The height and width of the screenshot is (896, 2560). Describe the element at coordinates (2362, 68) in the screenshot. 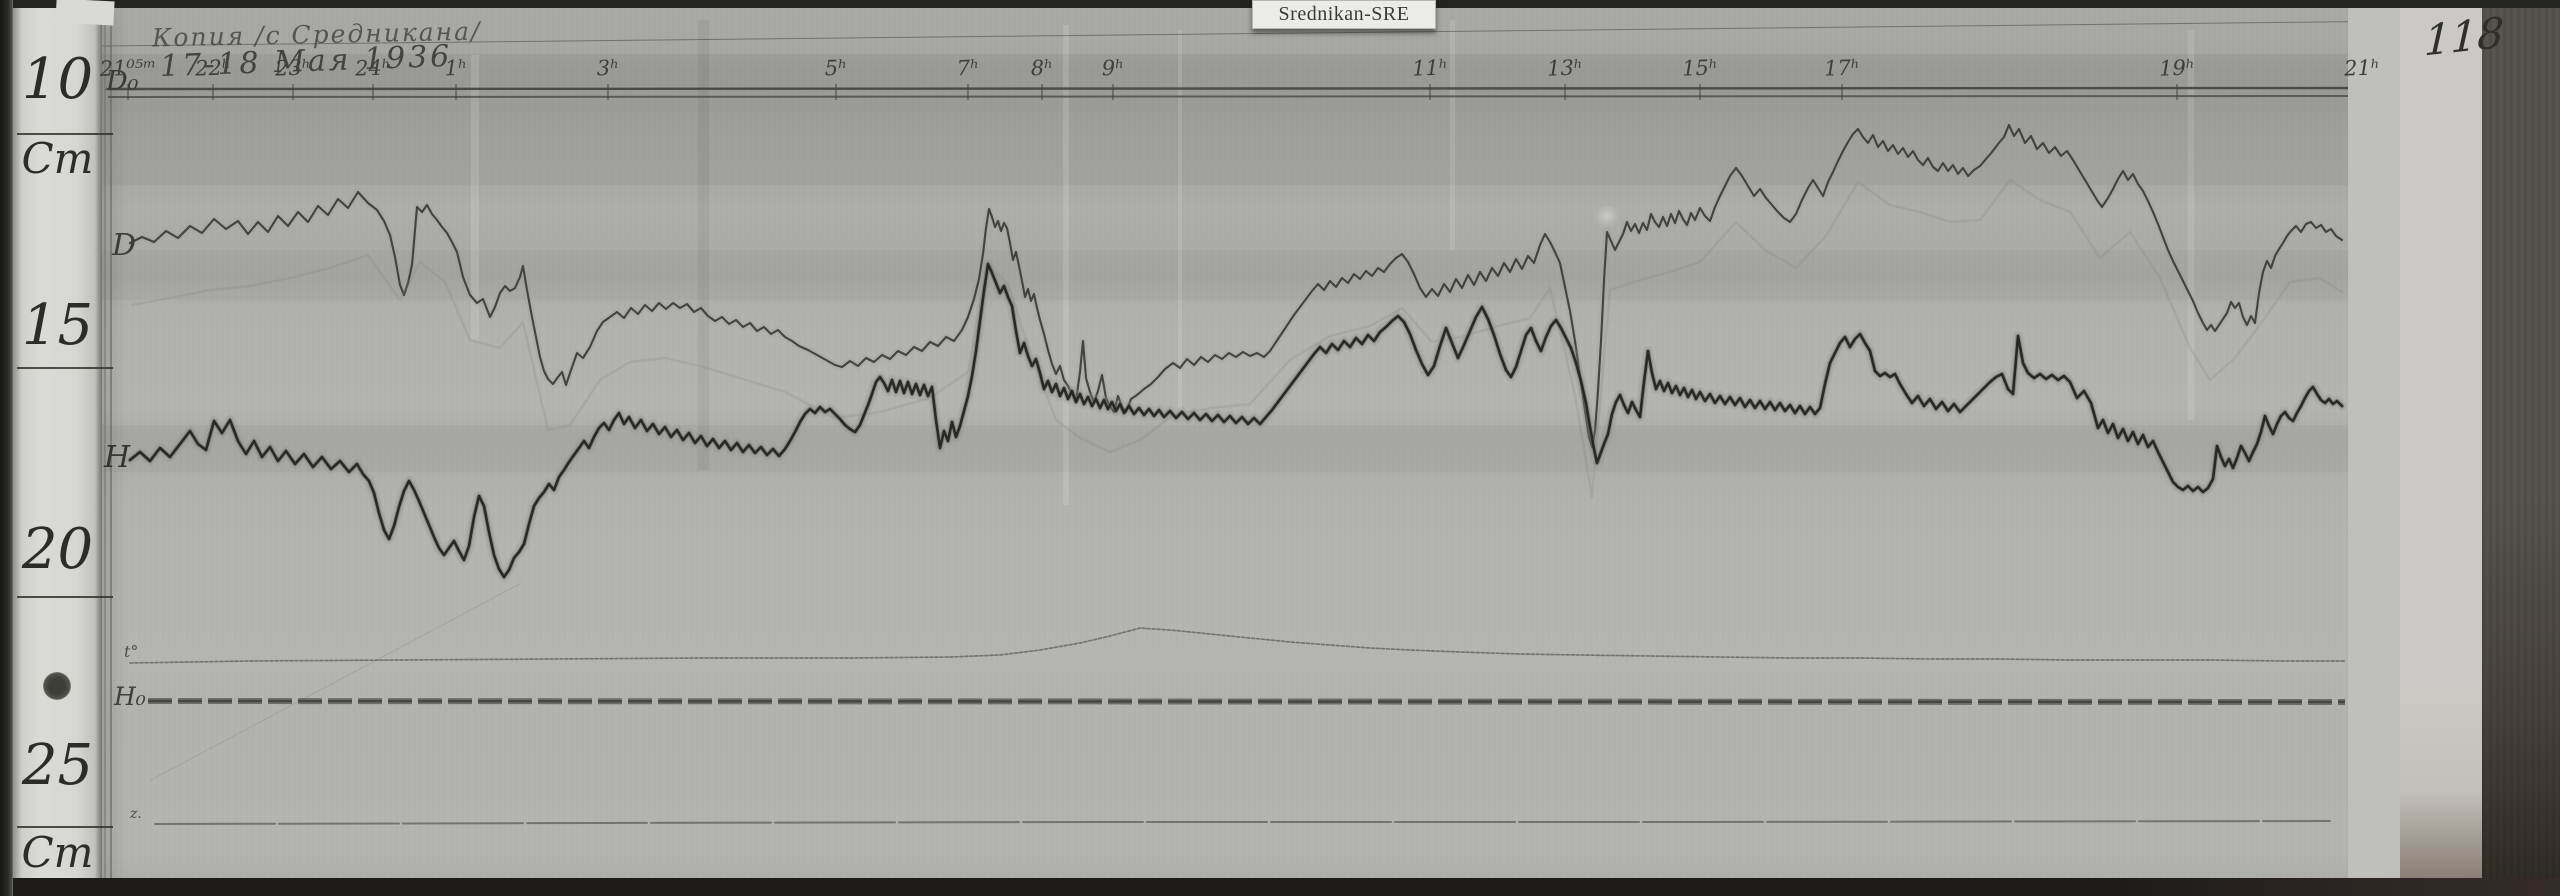

I see `hour-label: 21ʰ` at that location.